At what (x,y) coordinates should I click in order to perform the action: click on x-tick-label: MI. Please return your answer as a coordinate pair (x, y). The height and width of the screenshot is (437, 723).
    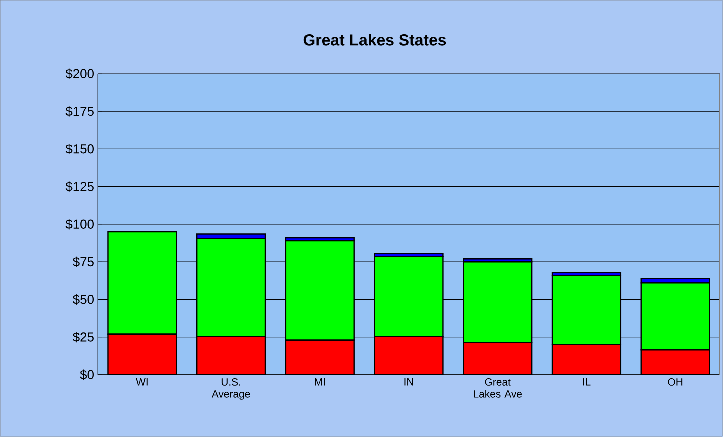
    Looking at the image, I should click on (320, 382).